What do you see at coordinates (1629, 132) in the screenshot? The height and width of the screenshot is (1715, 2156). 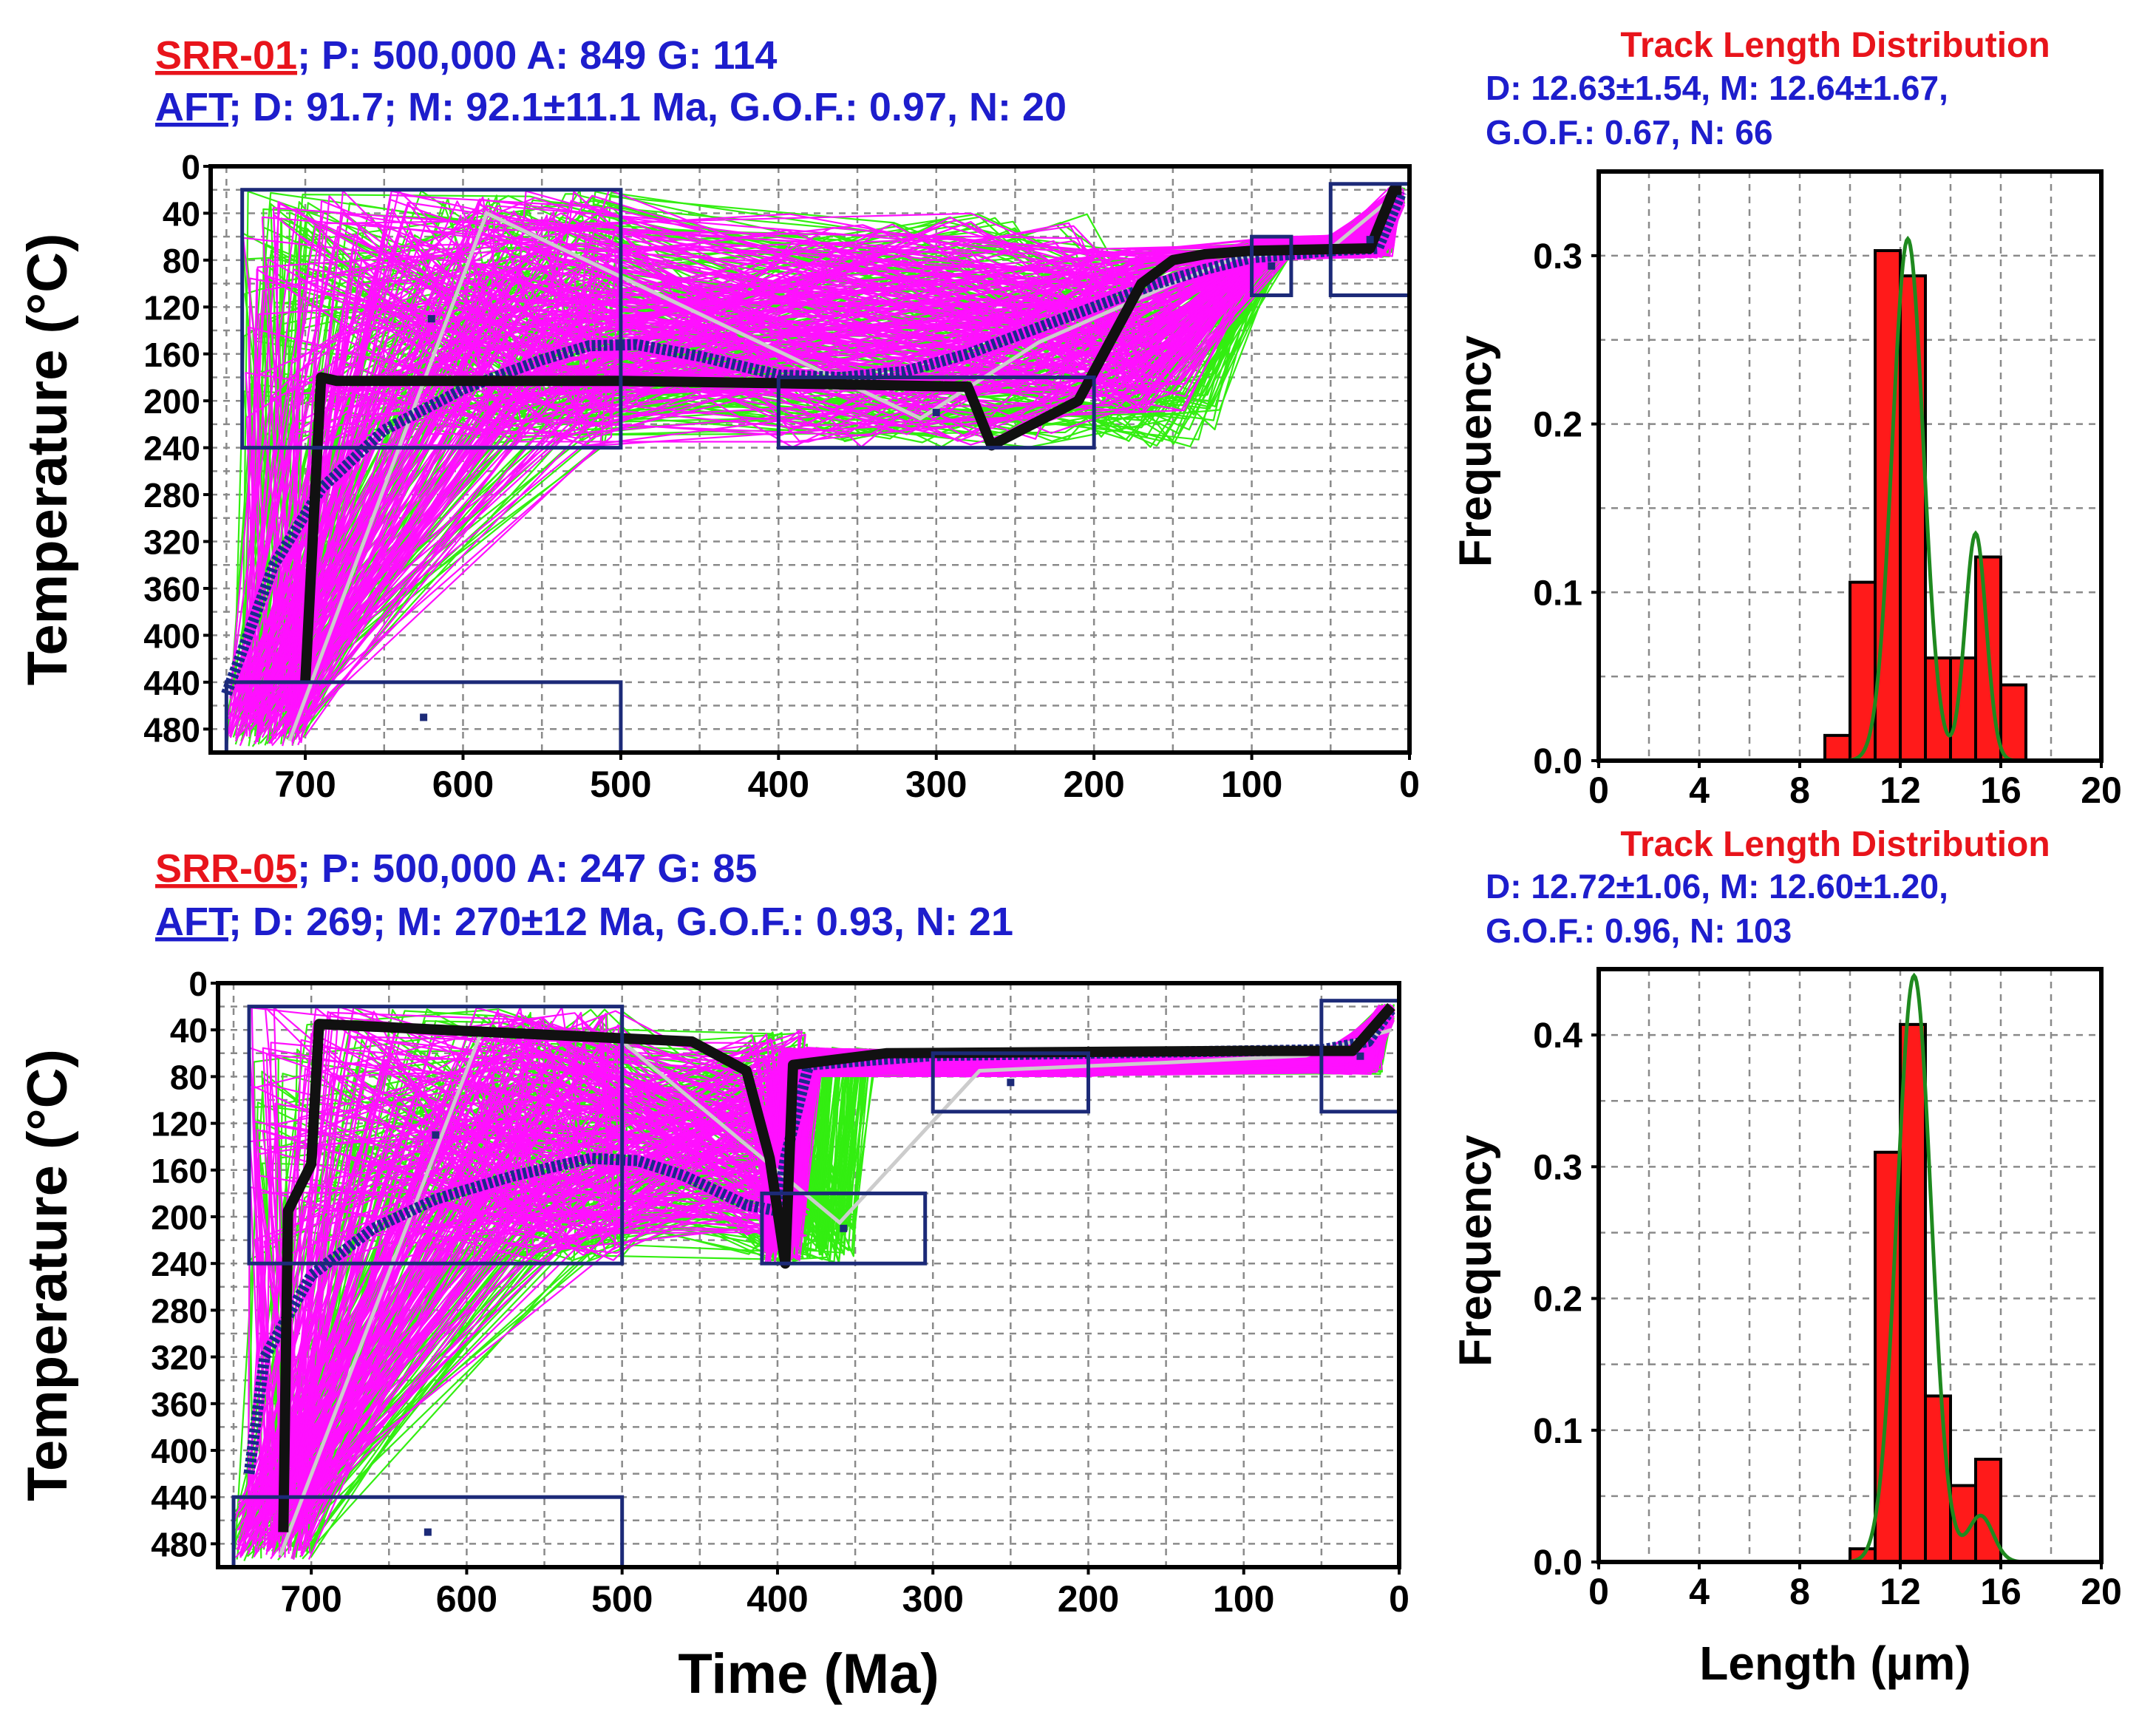 I see `tld-stats-line2: G.O.F.: 0.67, N: 66` at bounding box center [1629, 132].